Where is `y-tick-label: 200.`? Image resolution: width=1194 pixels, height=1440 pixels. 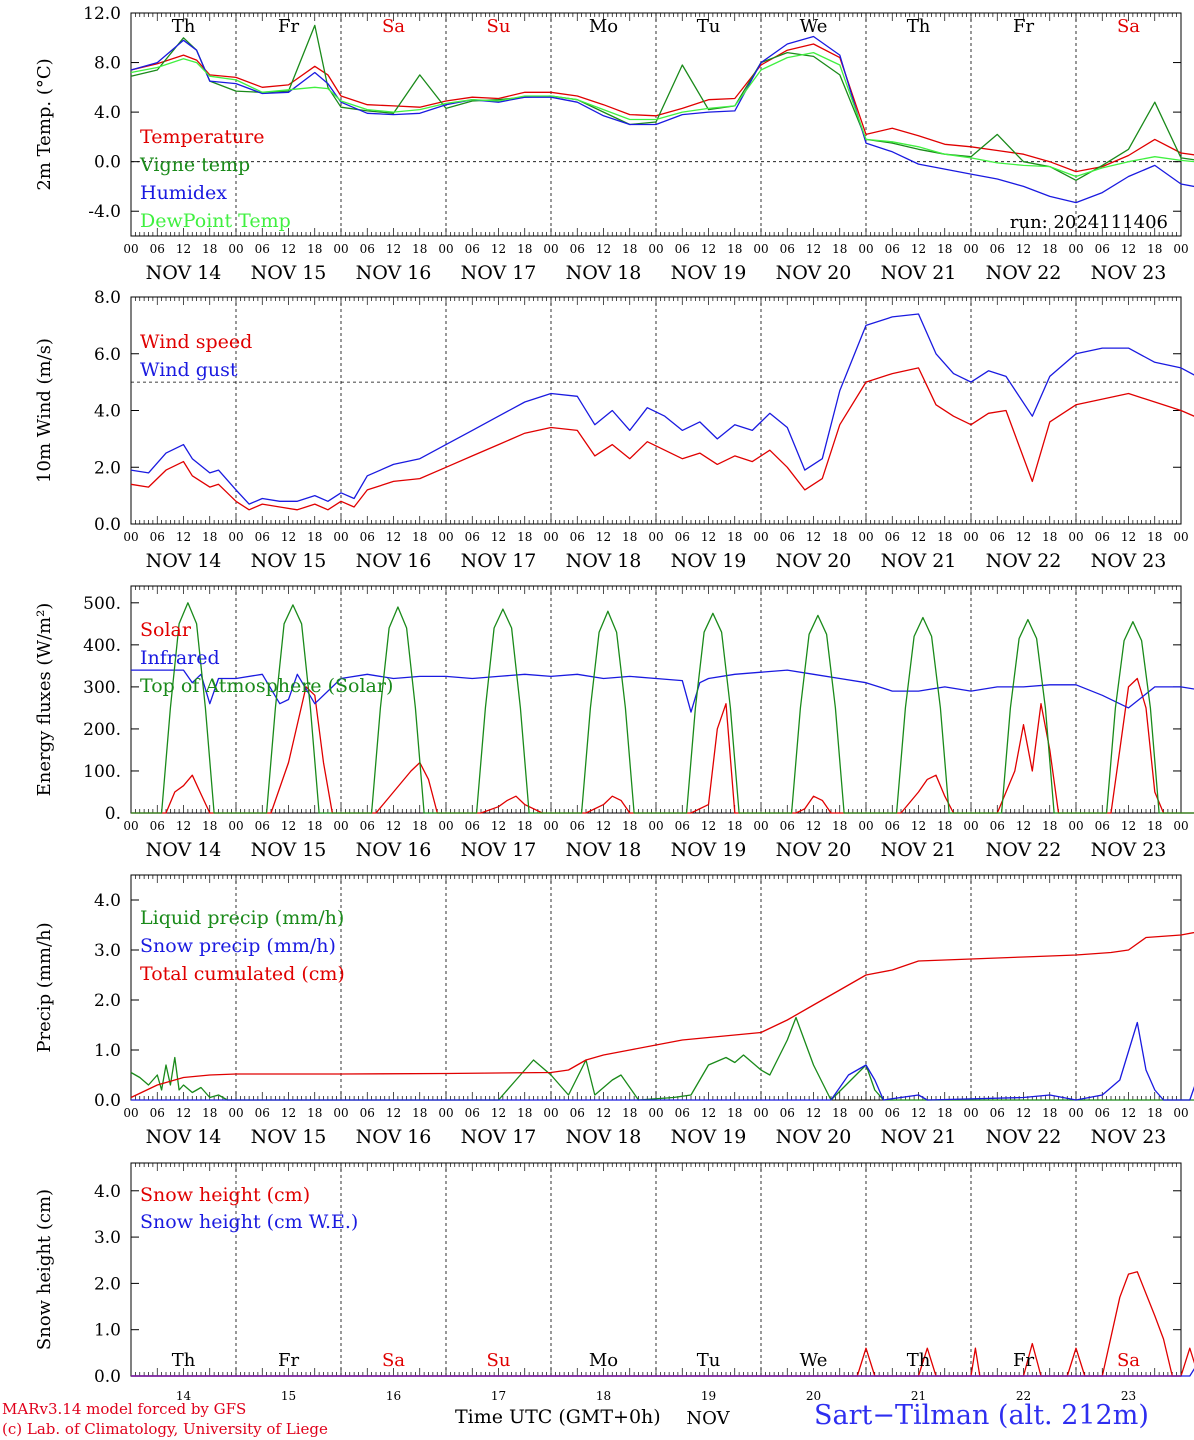 y-tick-label: 200. is located at coordinates (102, 730).